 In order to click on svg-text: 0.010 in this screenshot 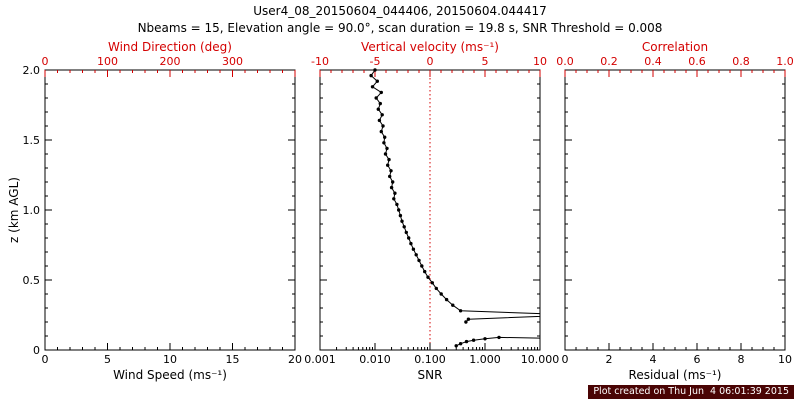, I will do `click(375, 359)`.